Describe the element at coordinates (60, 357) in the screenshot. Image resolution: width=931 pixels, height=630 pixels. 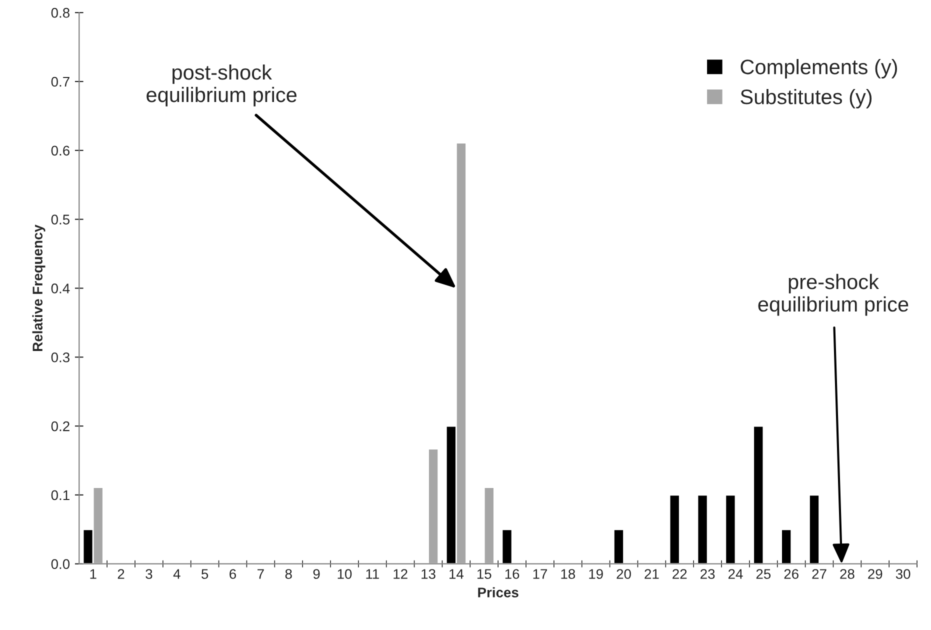
I see `y-tick-label: 0.3` at that location.